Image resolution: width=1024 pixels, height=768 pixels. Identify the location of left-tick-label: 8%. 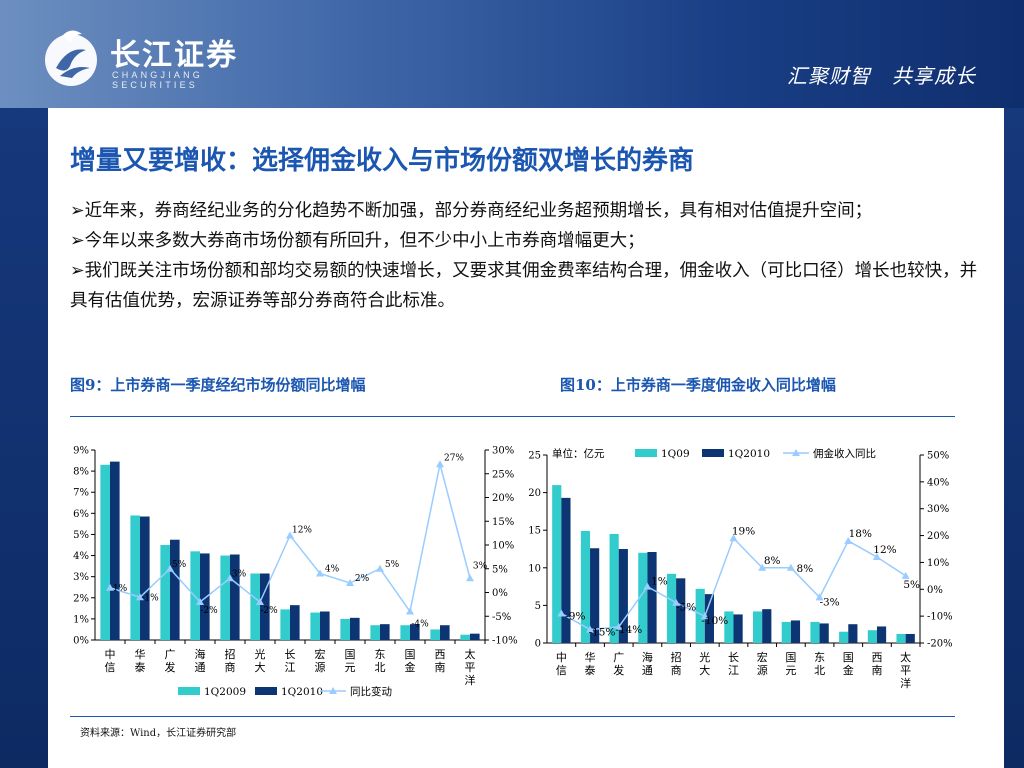
(81, 472).